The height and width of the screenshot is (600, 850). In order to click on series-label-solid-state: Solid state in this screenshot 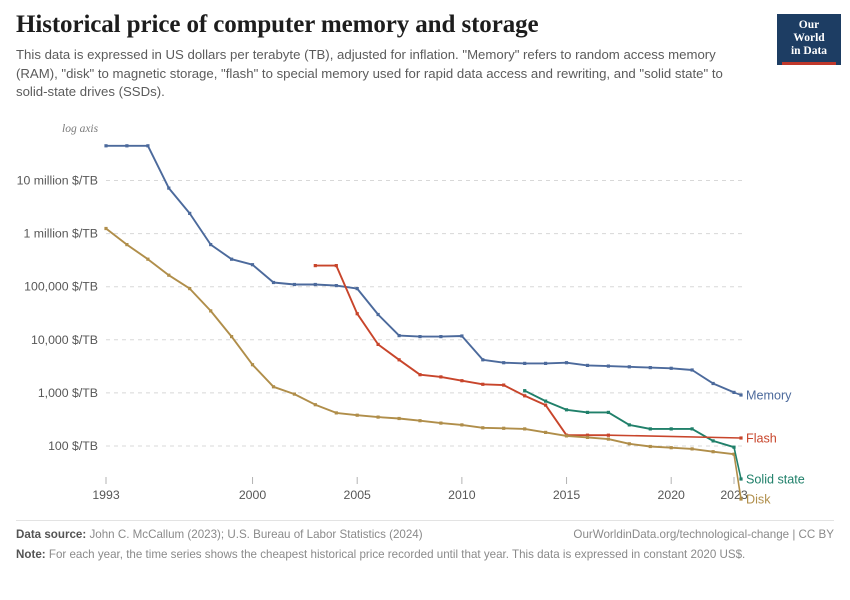, I will do `click(775, 480)`.